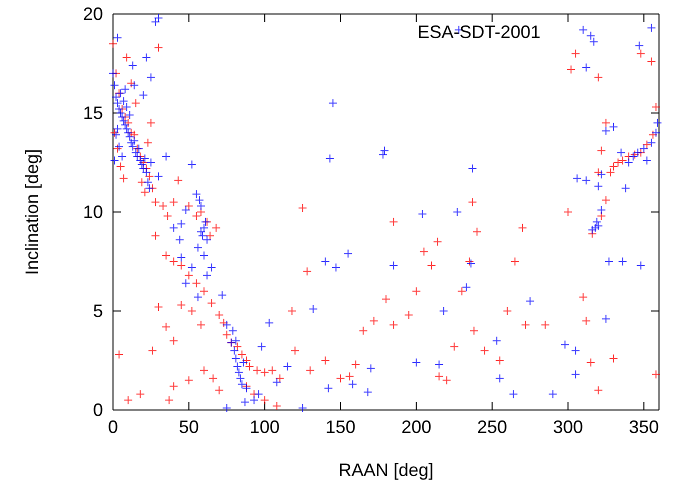 The width and height of the screenshot is (692, 482). Describe the element at coordinates (492, 426) in the screenshot. I see `x-tick-label: 250` at that location.